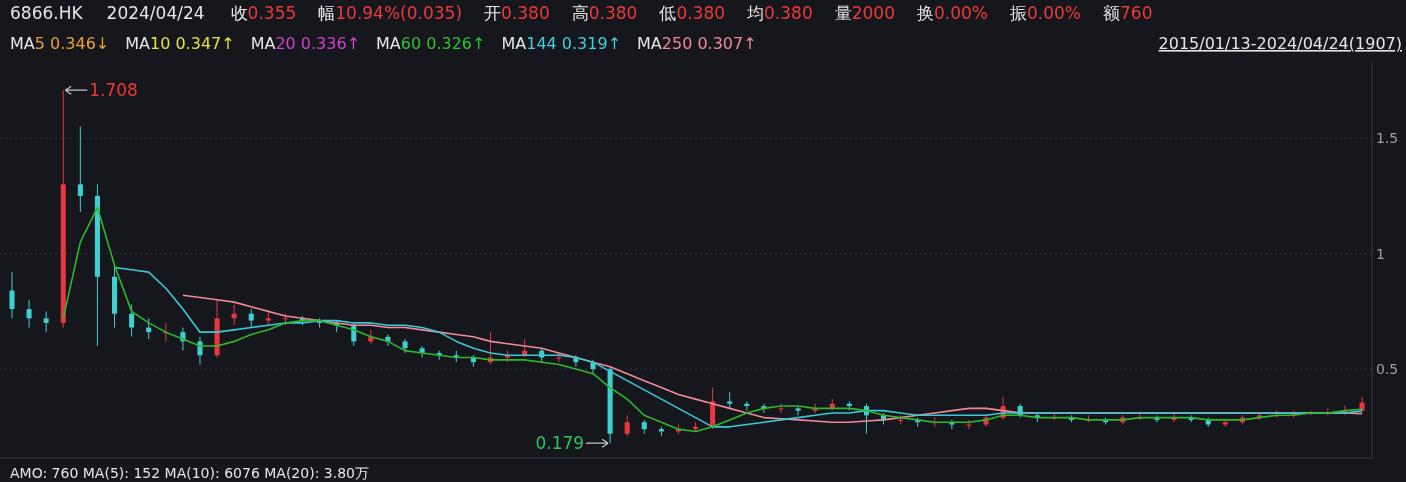  I want to click on text: MA250 0.307↑, so click(697, 43).